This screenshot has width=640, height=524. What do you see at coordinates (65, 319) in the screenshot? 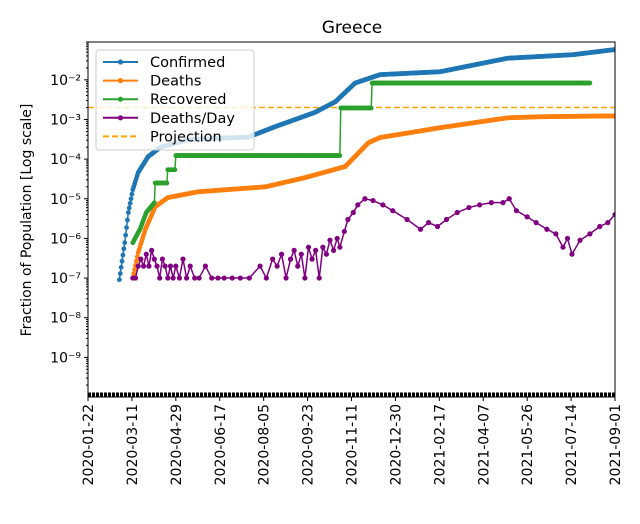
I see `y-tick-label: 10⁻⁸` at bounding box center [65, 319].